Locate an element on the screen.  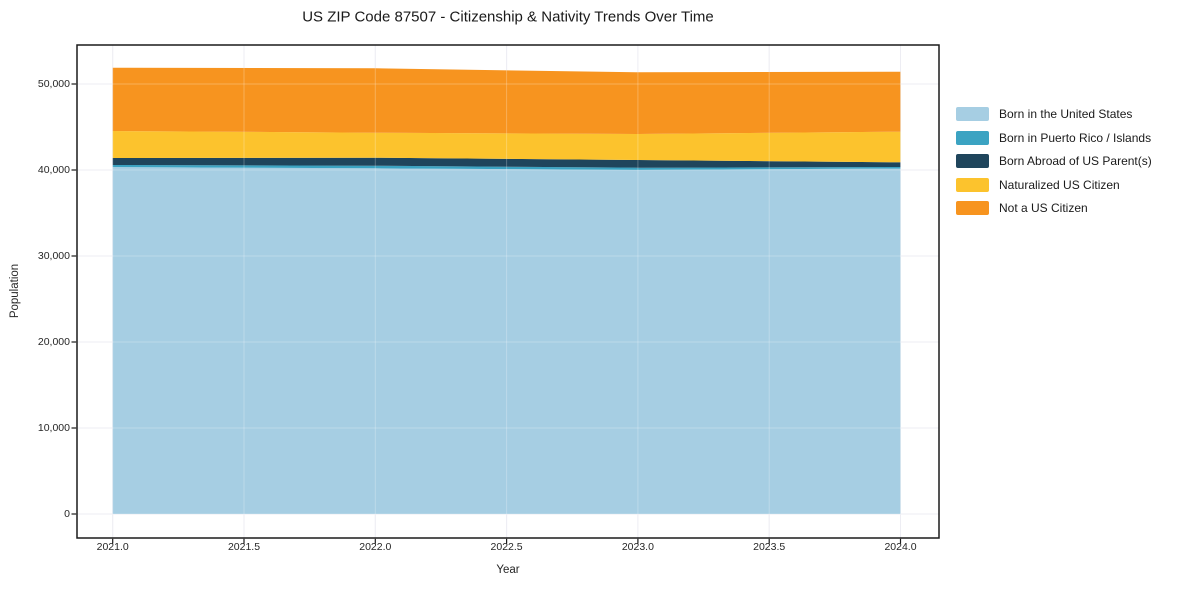
area-naturalized-us-citizen is located at coordinates (506, 147).